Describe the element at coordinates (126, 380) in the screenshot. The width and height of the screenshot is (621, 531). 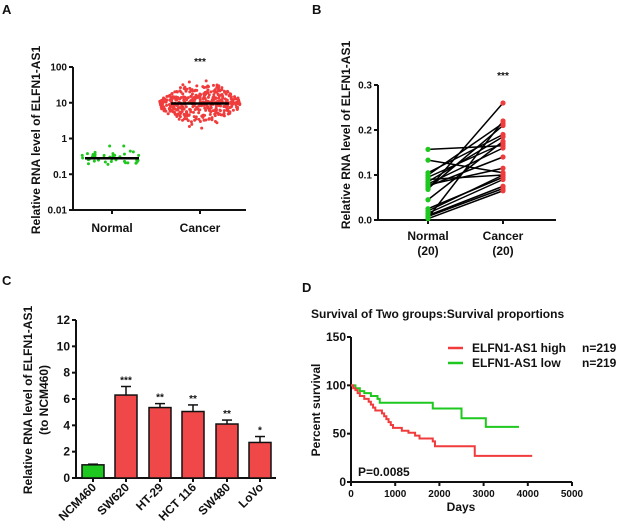
I see `c-significance: ***` at that location.